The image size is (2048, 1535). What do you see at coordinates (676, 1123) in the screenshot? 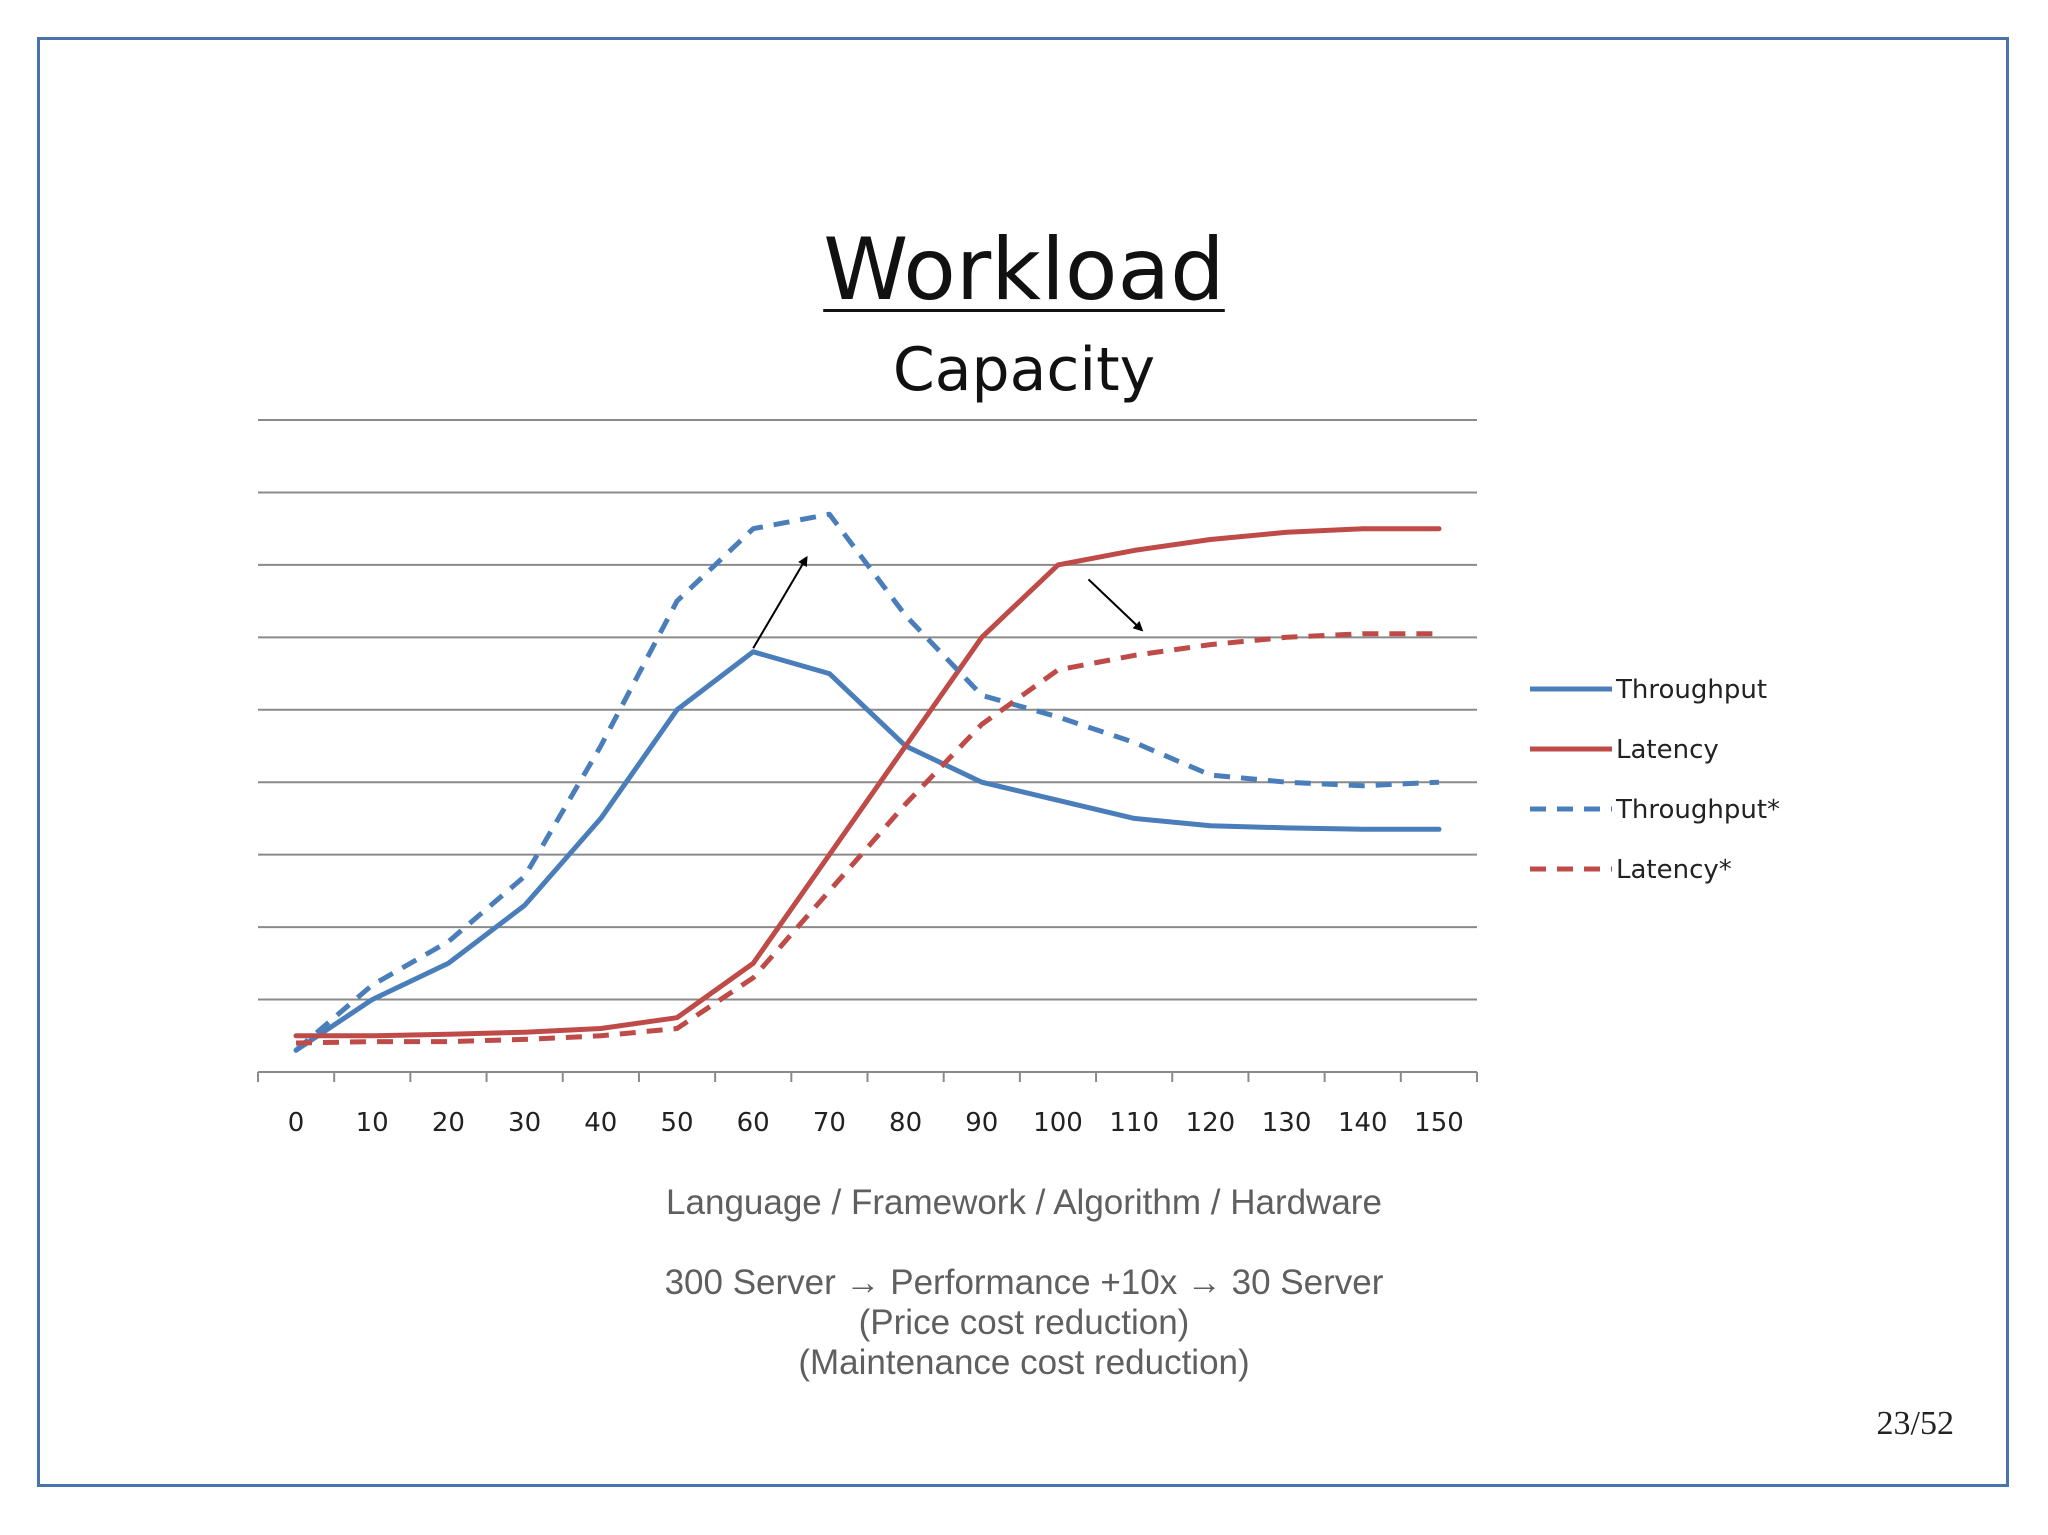
I see `x-tick-label: 50` at bounding box center [676, 1123].